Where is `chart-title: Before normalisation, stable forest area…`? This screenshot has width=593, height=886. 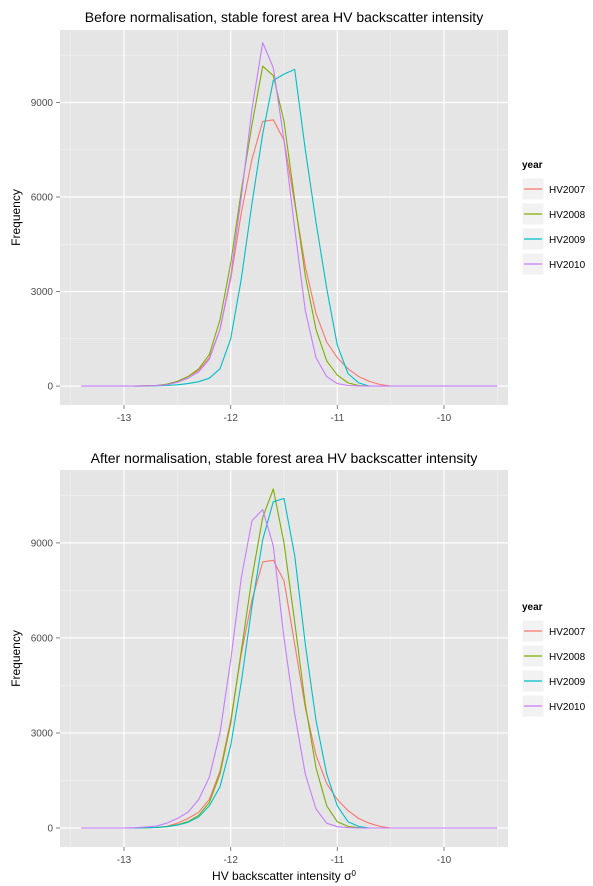 chart-title: Before normalisation, stable forest area… is located at coordinates (284, 17).